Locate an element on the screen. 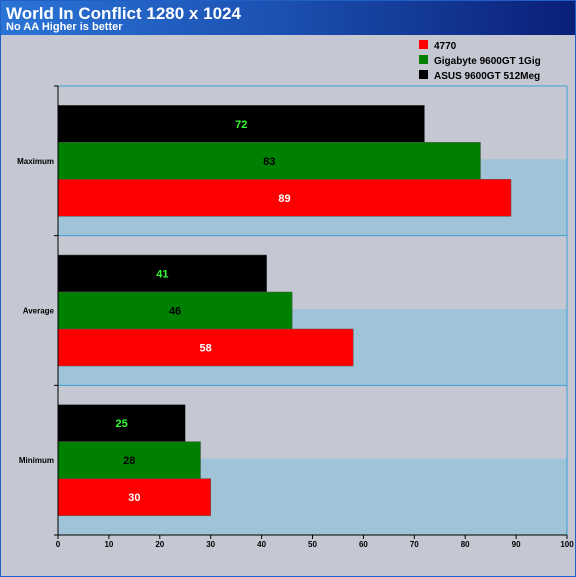  x-tick-label: 70 is located at coordinates (414, 544).